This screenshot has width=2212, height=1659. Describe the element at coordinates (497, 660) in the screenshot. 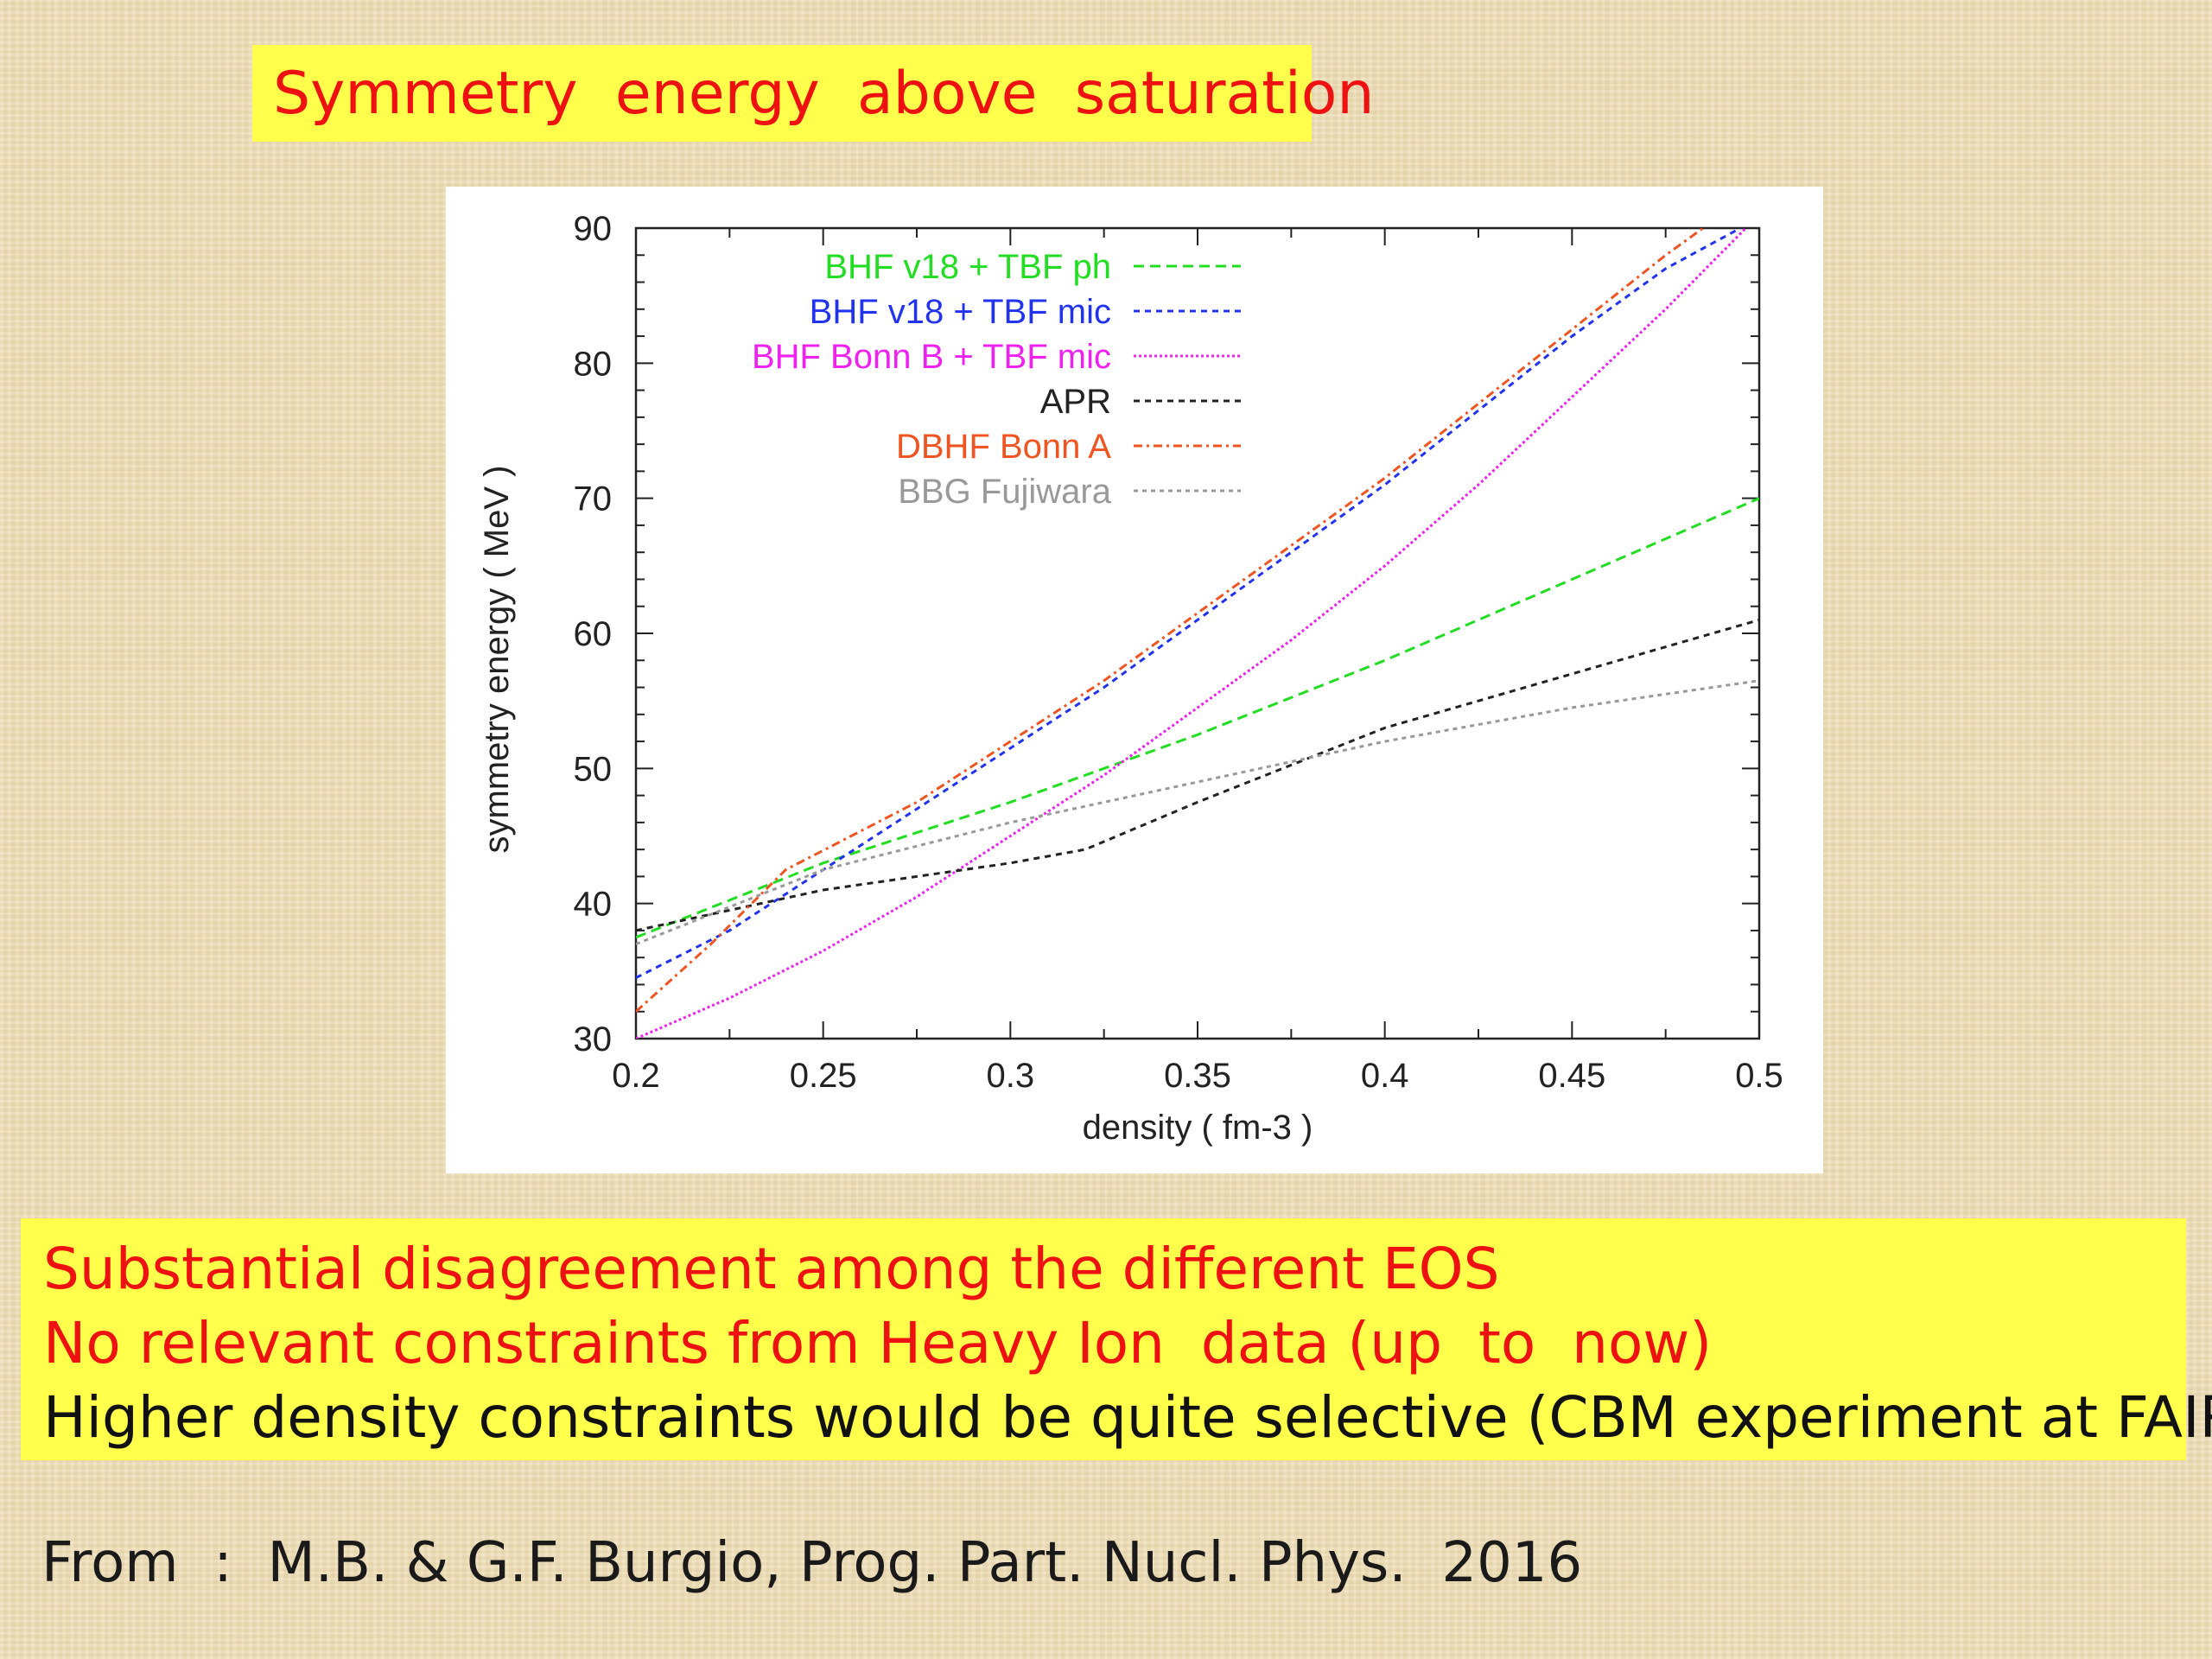

I see `y-axis-label: symmetry energy ( MeV )` at that location.